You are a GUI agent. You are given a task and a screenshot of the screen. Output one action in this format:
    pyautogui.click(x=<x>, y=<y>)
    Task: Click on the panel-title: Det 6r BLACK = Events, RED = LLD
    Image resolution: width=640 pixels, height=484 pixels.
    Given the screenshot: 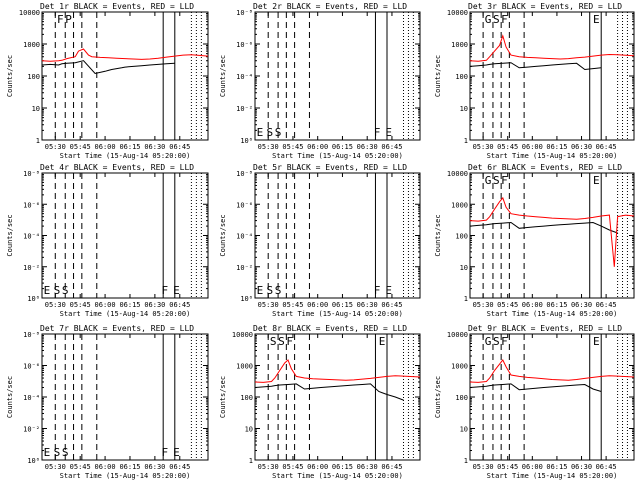 What is the action you would take?
    pyautogui.click(x=545, y=167)
    